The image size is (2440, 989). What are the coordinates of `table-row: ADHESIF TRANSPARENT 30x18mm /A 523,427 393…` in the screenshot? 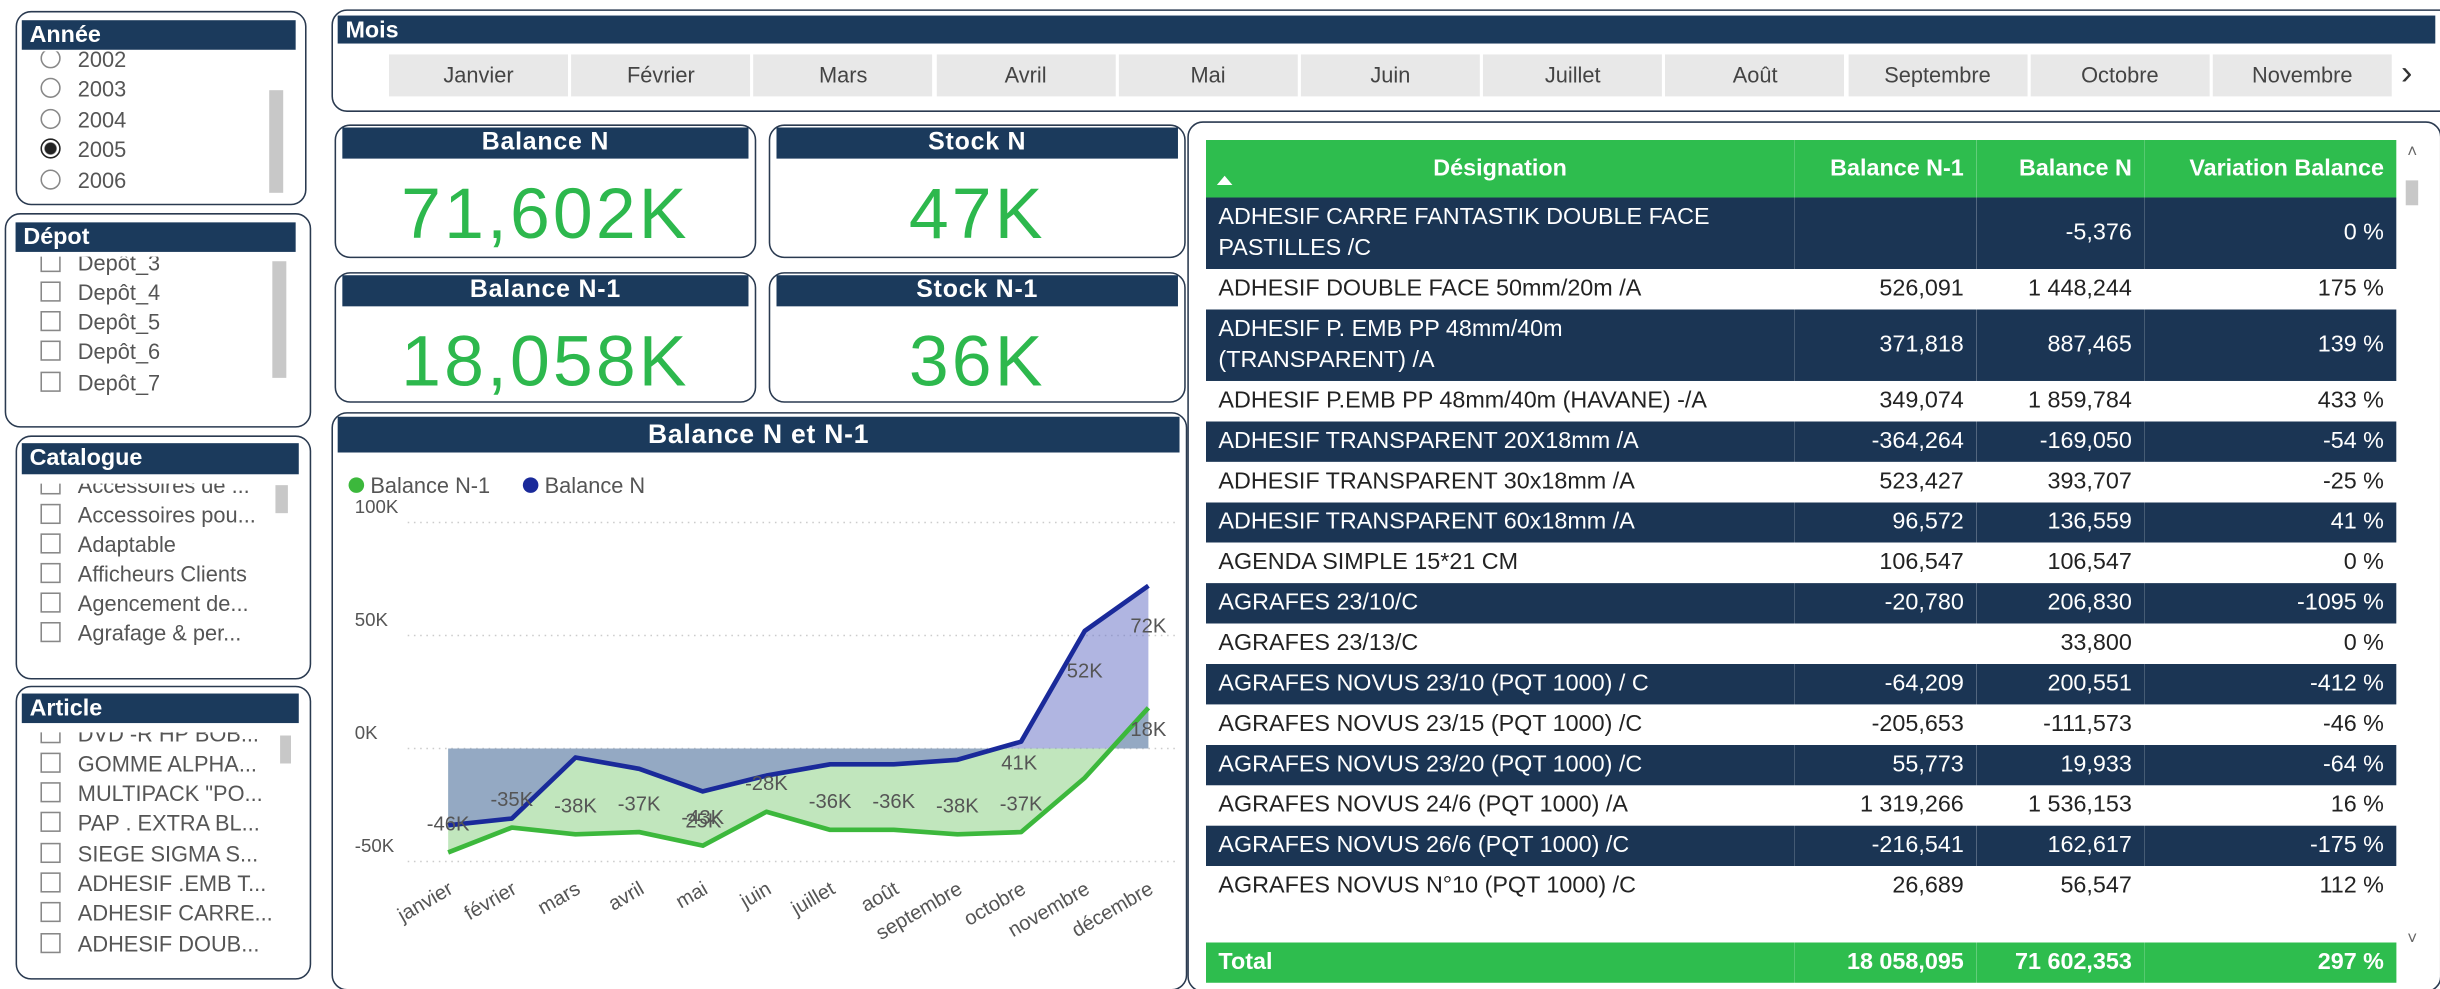 It's located at (1801, 482).